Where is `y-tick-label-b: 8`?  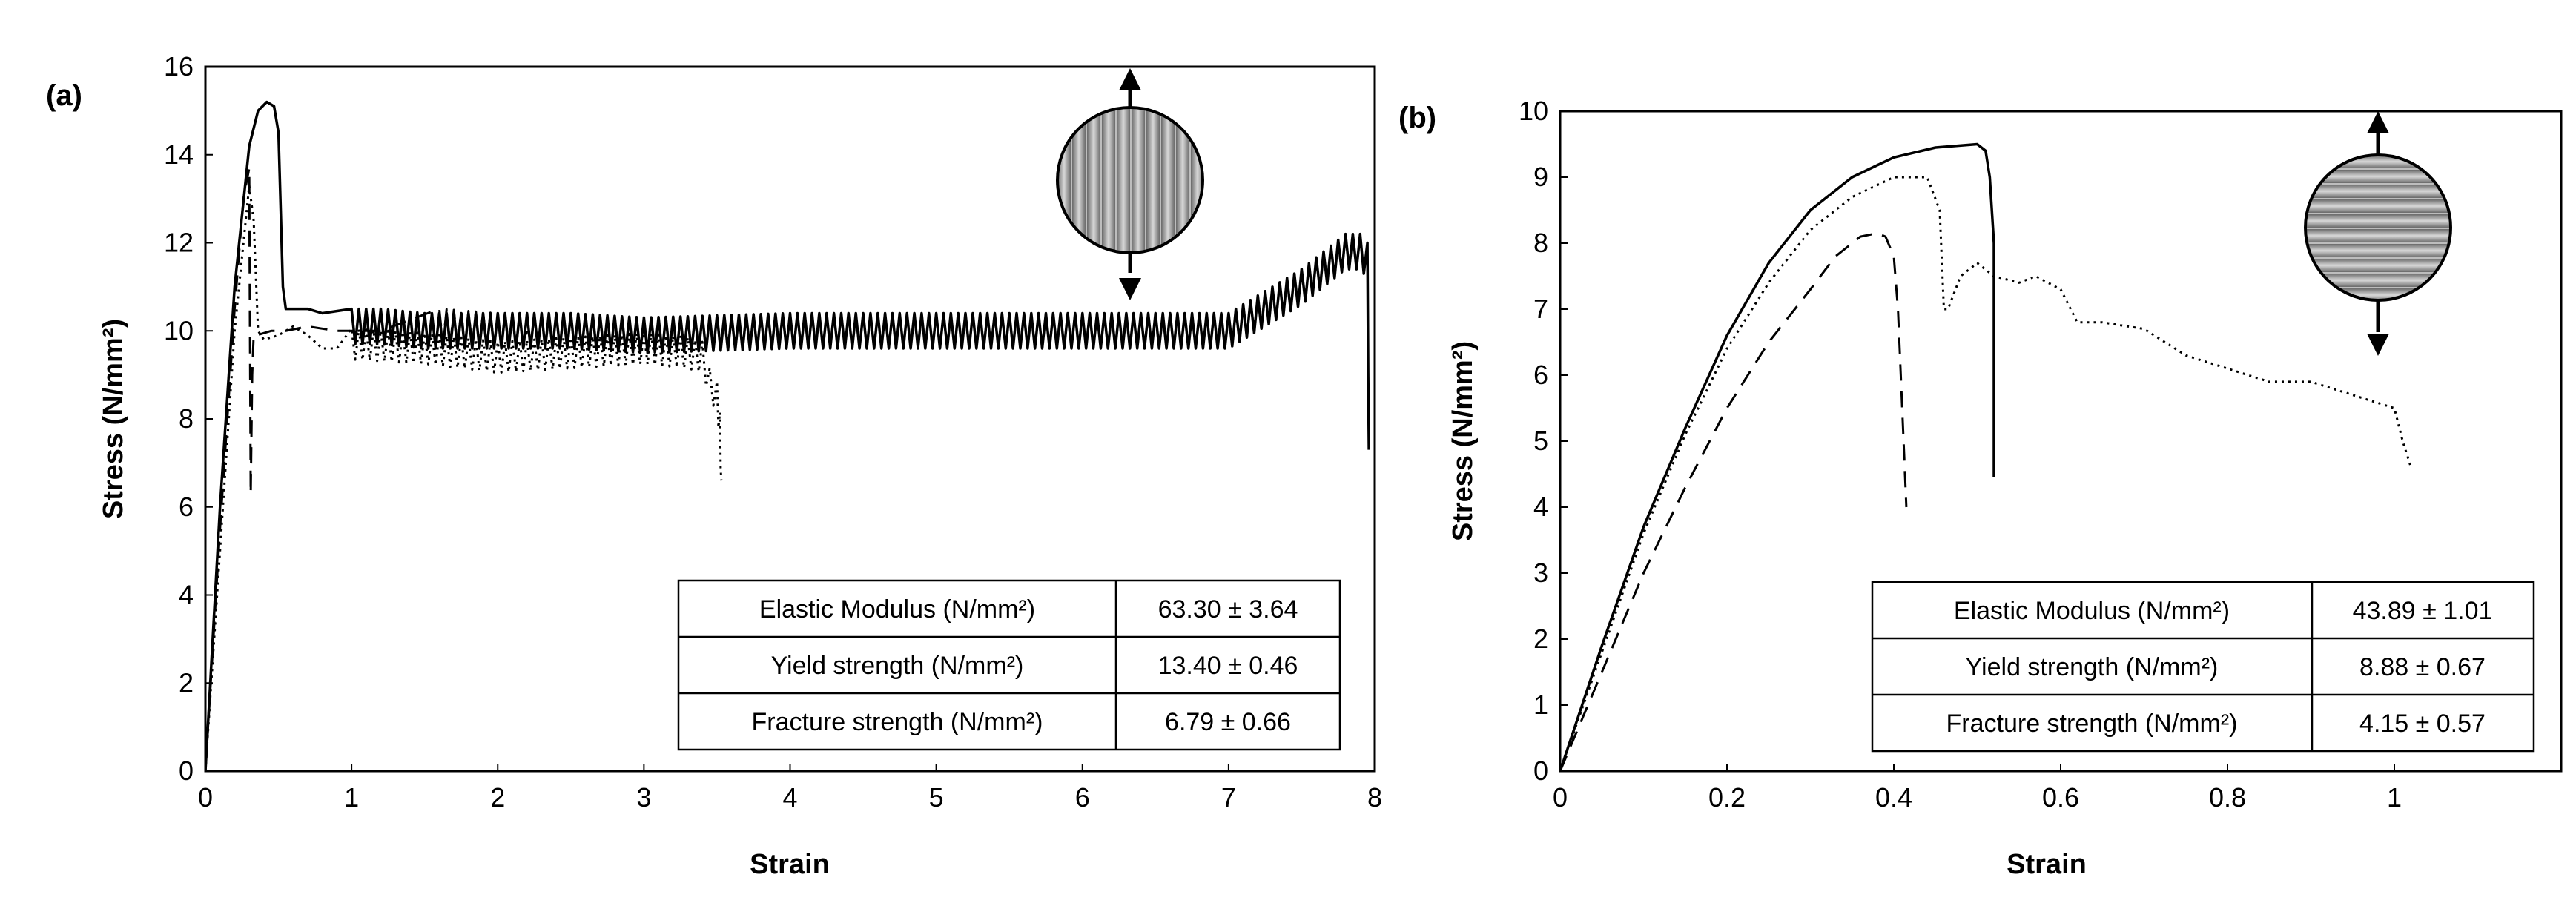 y-tick-label-b: 8 is located at coordinates (1540, 243).